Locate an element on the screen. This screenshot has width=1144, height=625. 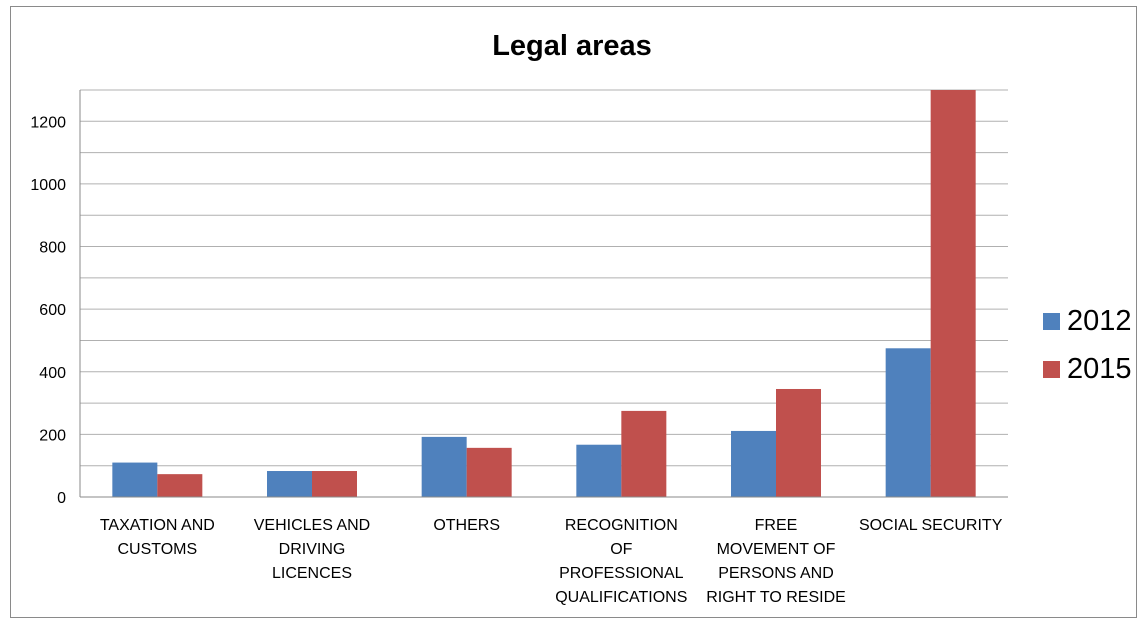
legend: 2012 2015 is located at coordinates (1087, 345).